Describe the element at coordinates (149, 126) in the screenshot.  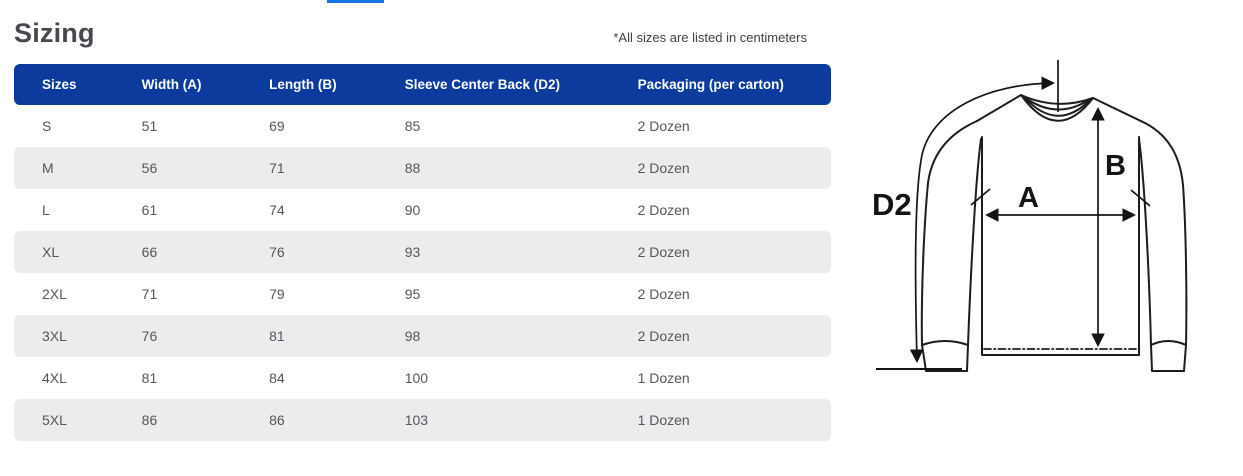
I see `value-cell: 51` at that location.